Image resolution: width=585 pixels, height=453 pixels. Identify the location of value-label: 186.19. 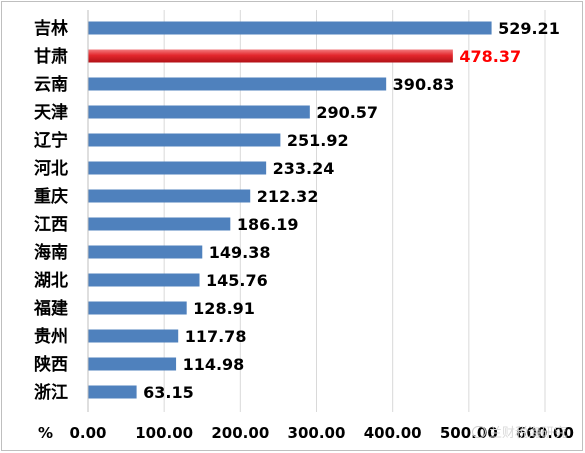
(268, 224).